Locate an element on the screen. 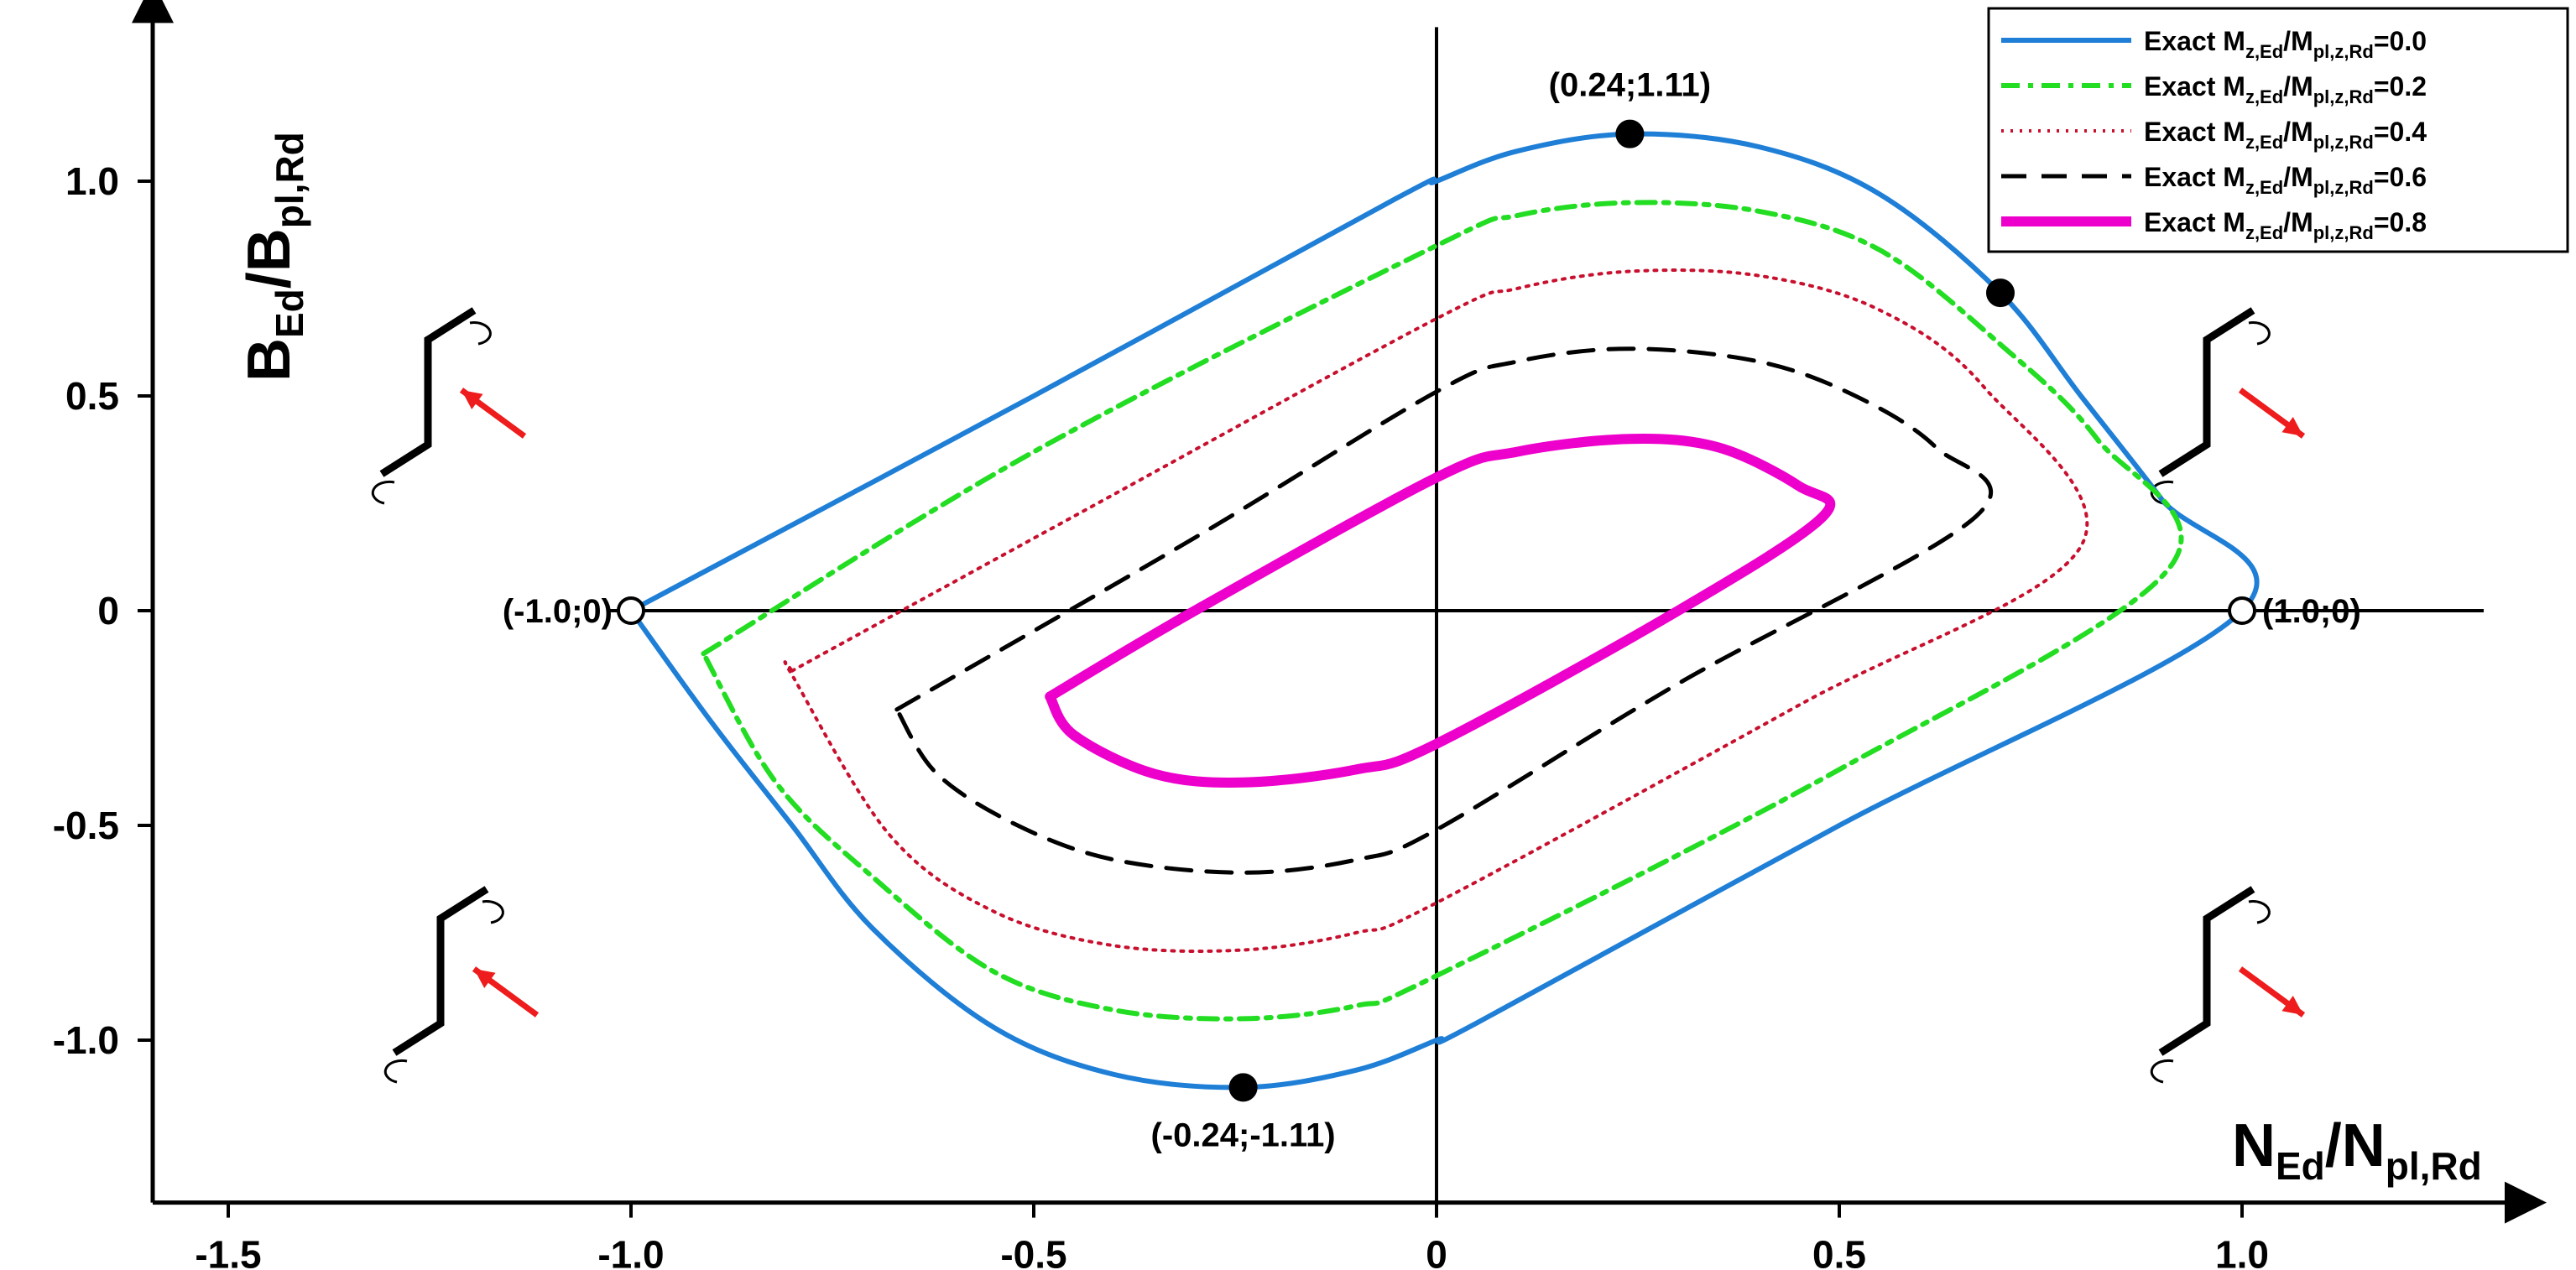  quadrant-icon-upper-left is located at coordinates (449, 406).